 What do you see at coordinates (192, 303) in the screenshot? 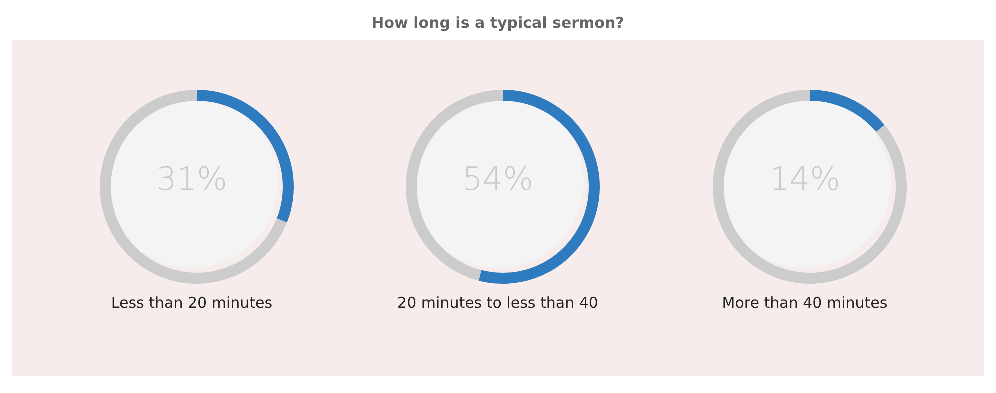
I see `text: Less than 20 minutes` at bounding box center [192, 303].